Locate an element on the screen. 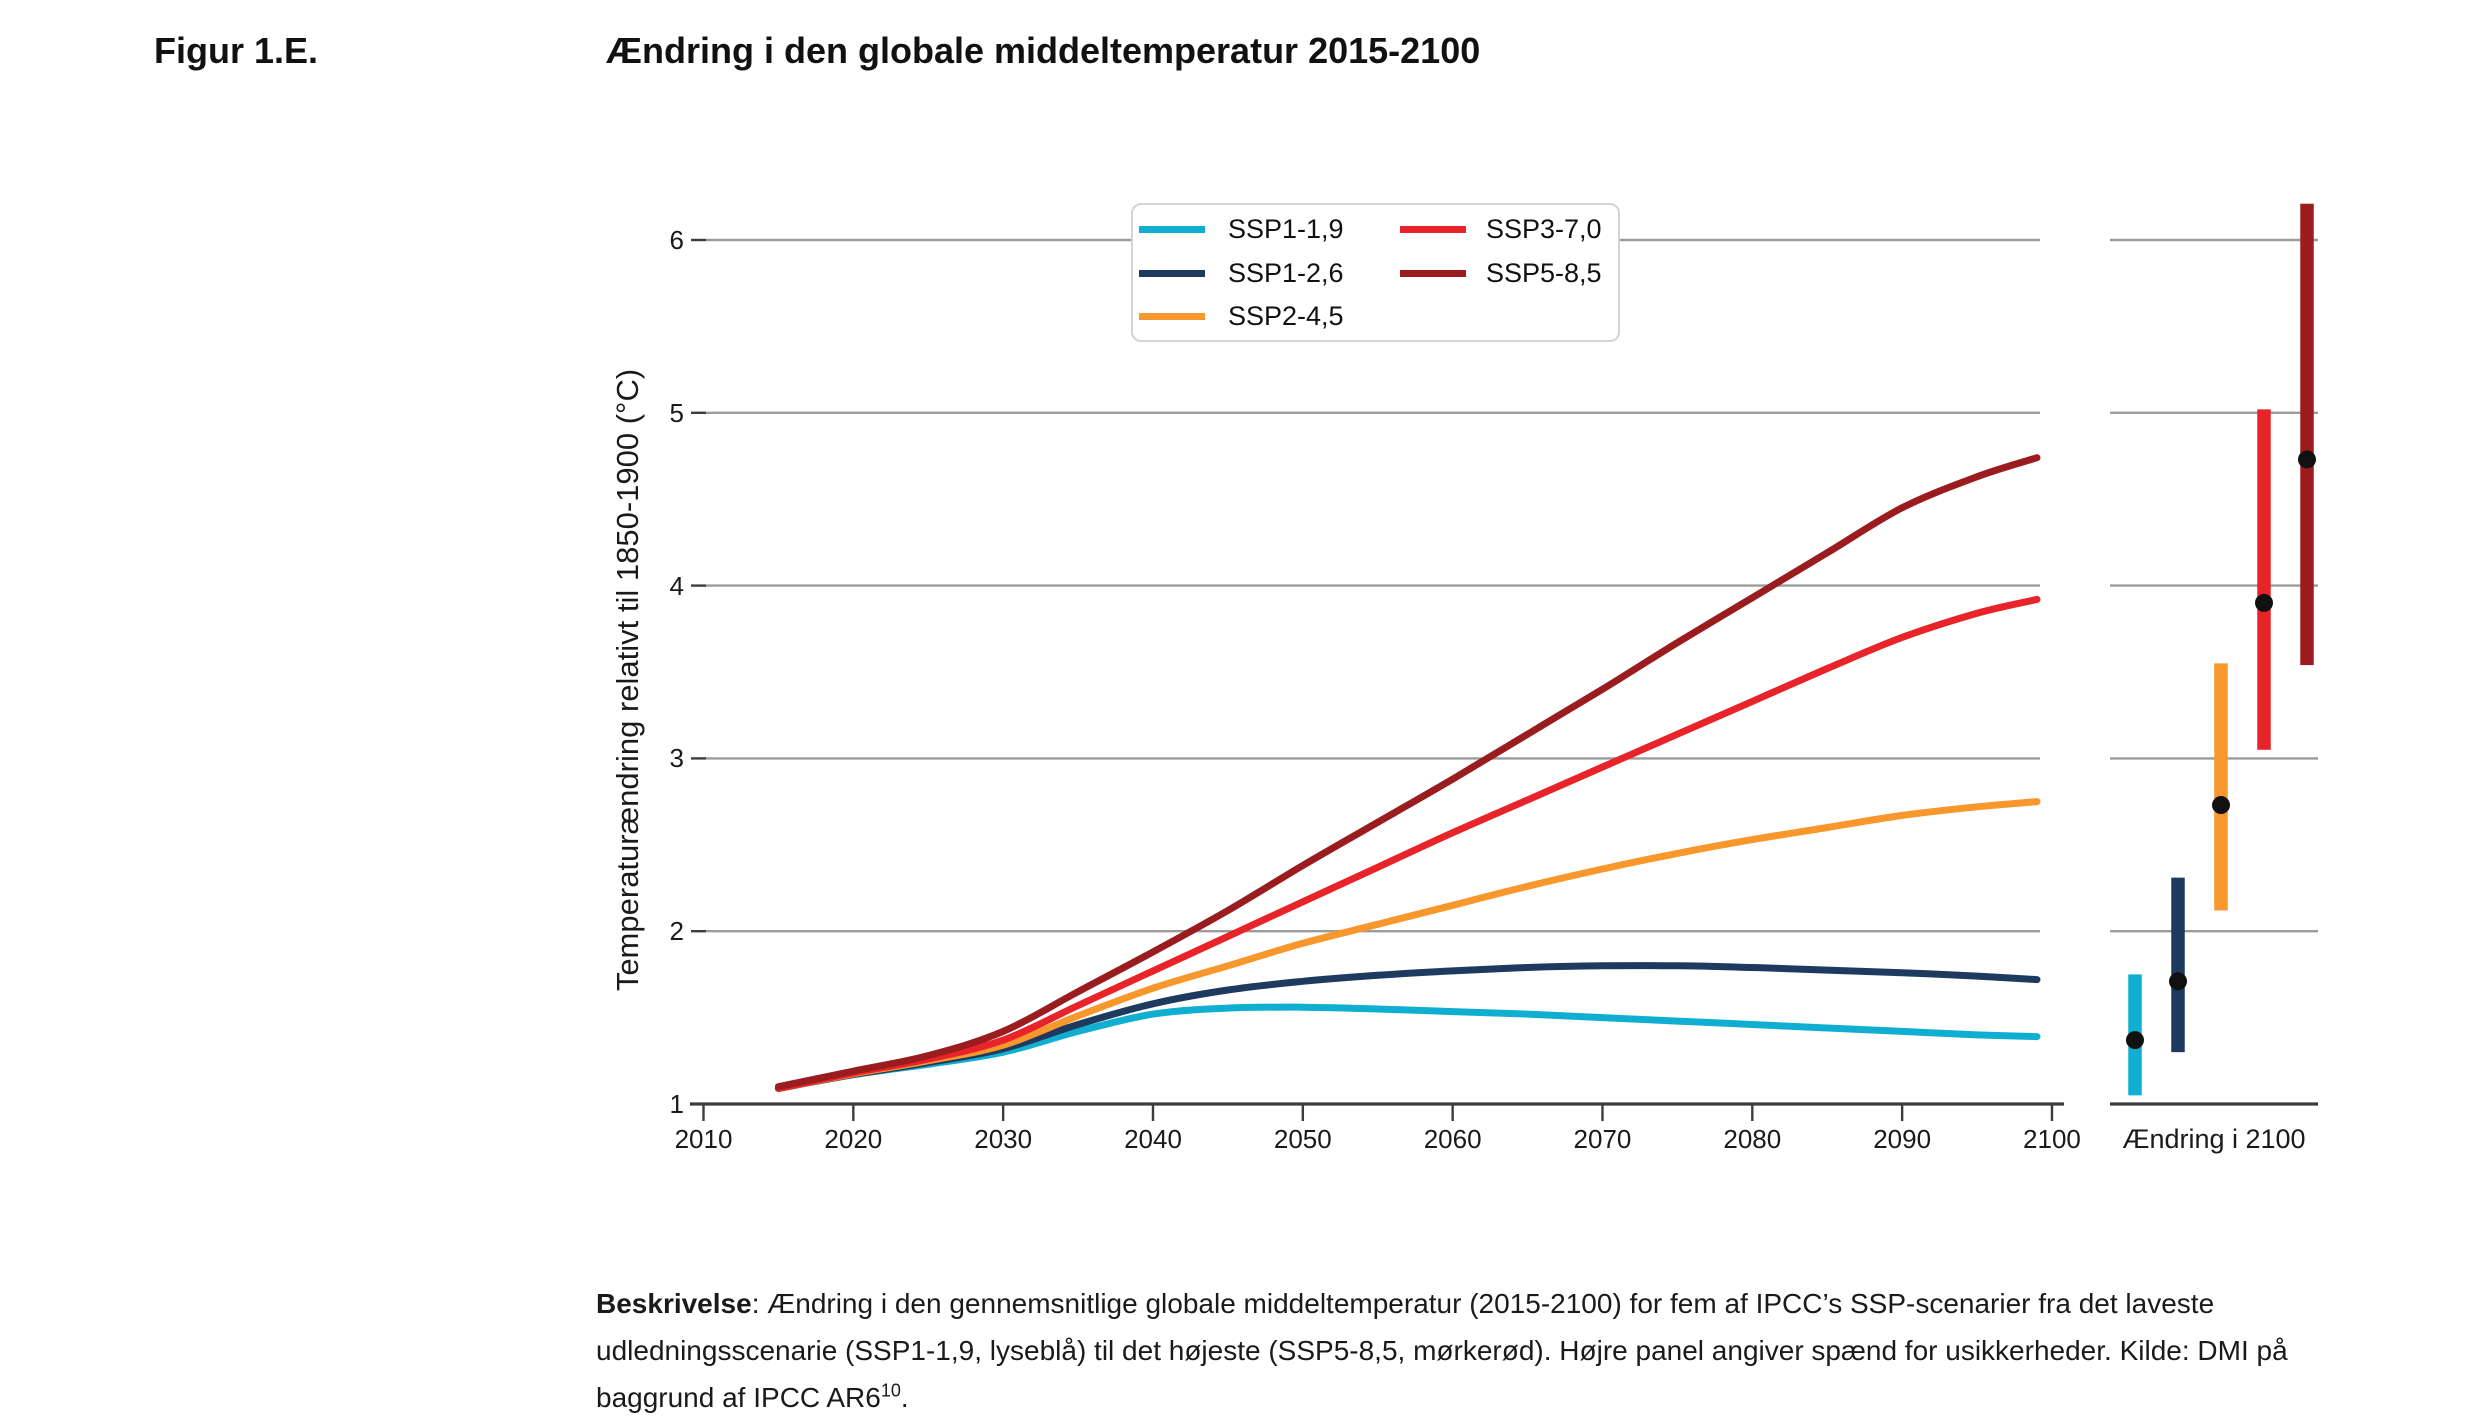 Image resolution: width=2480 pixels, height=1417 pixels. best-estimate-dot-SSP1-2,6 is located at coordinates (2178, 981).